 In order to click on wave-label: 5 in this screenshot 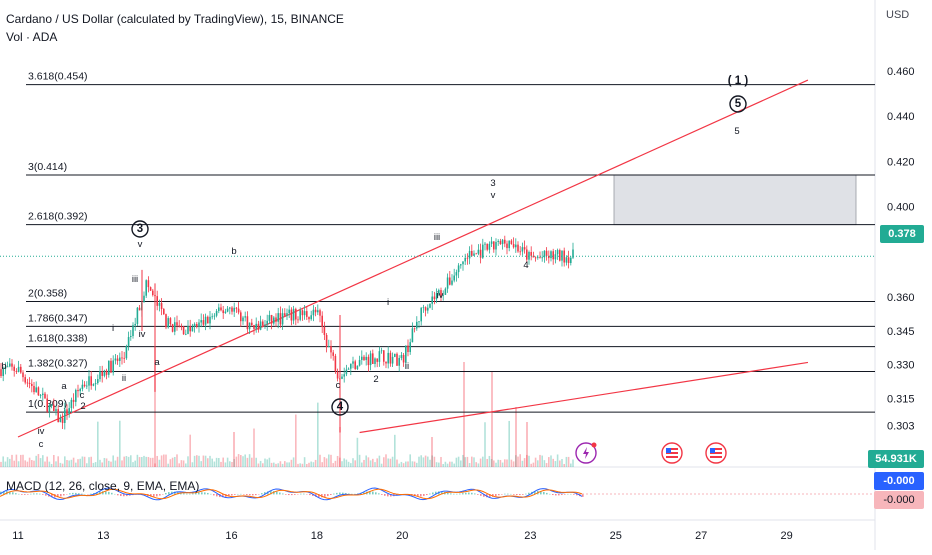, I will do `click(736, 131)`.